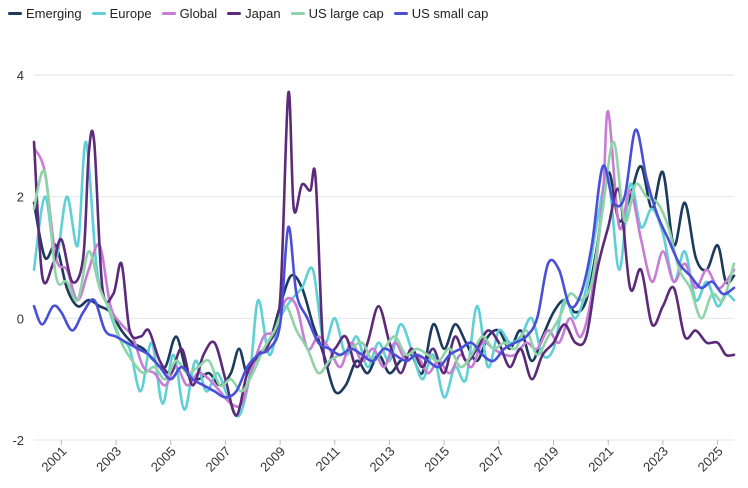 This screenshot has width=748, height=488. Describe the element at coordinates (217, 459) in the screenshot. I see `x-tick-label: 2007` at that location.